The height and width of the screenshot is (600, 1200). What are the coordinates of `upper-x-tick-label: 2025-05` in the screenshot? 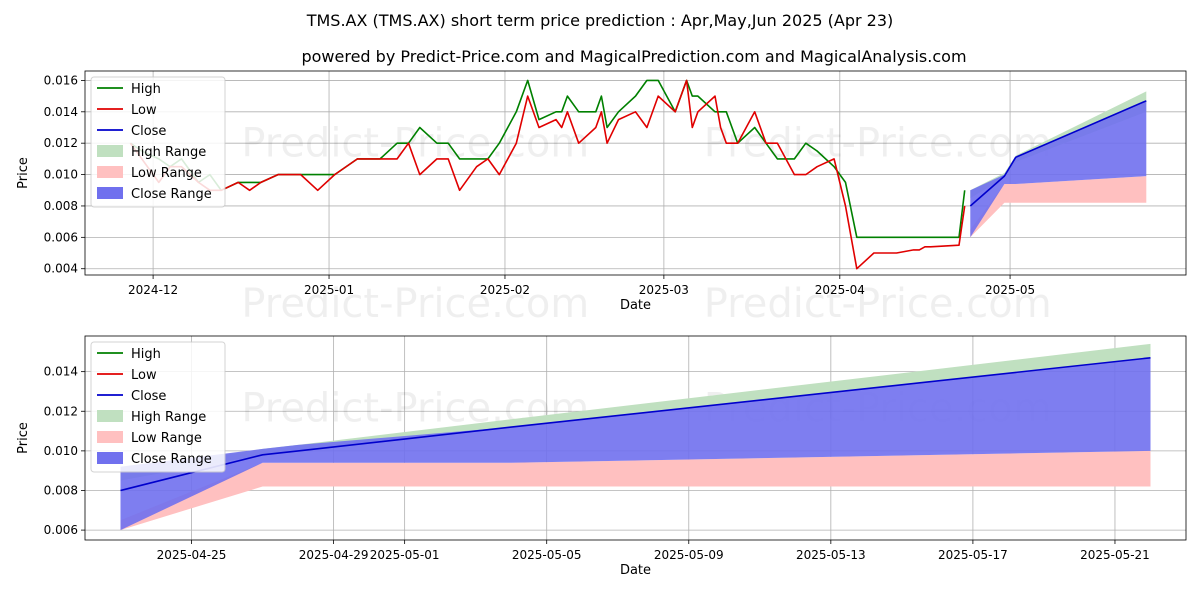 It's located at (1010, 290).